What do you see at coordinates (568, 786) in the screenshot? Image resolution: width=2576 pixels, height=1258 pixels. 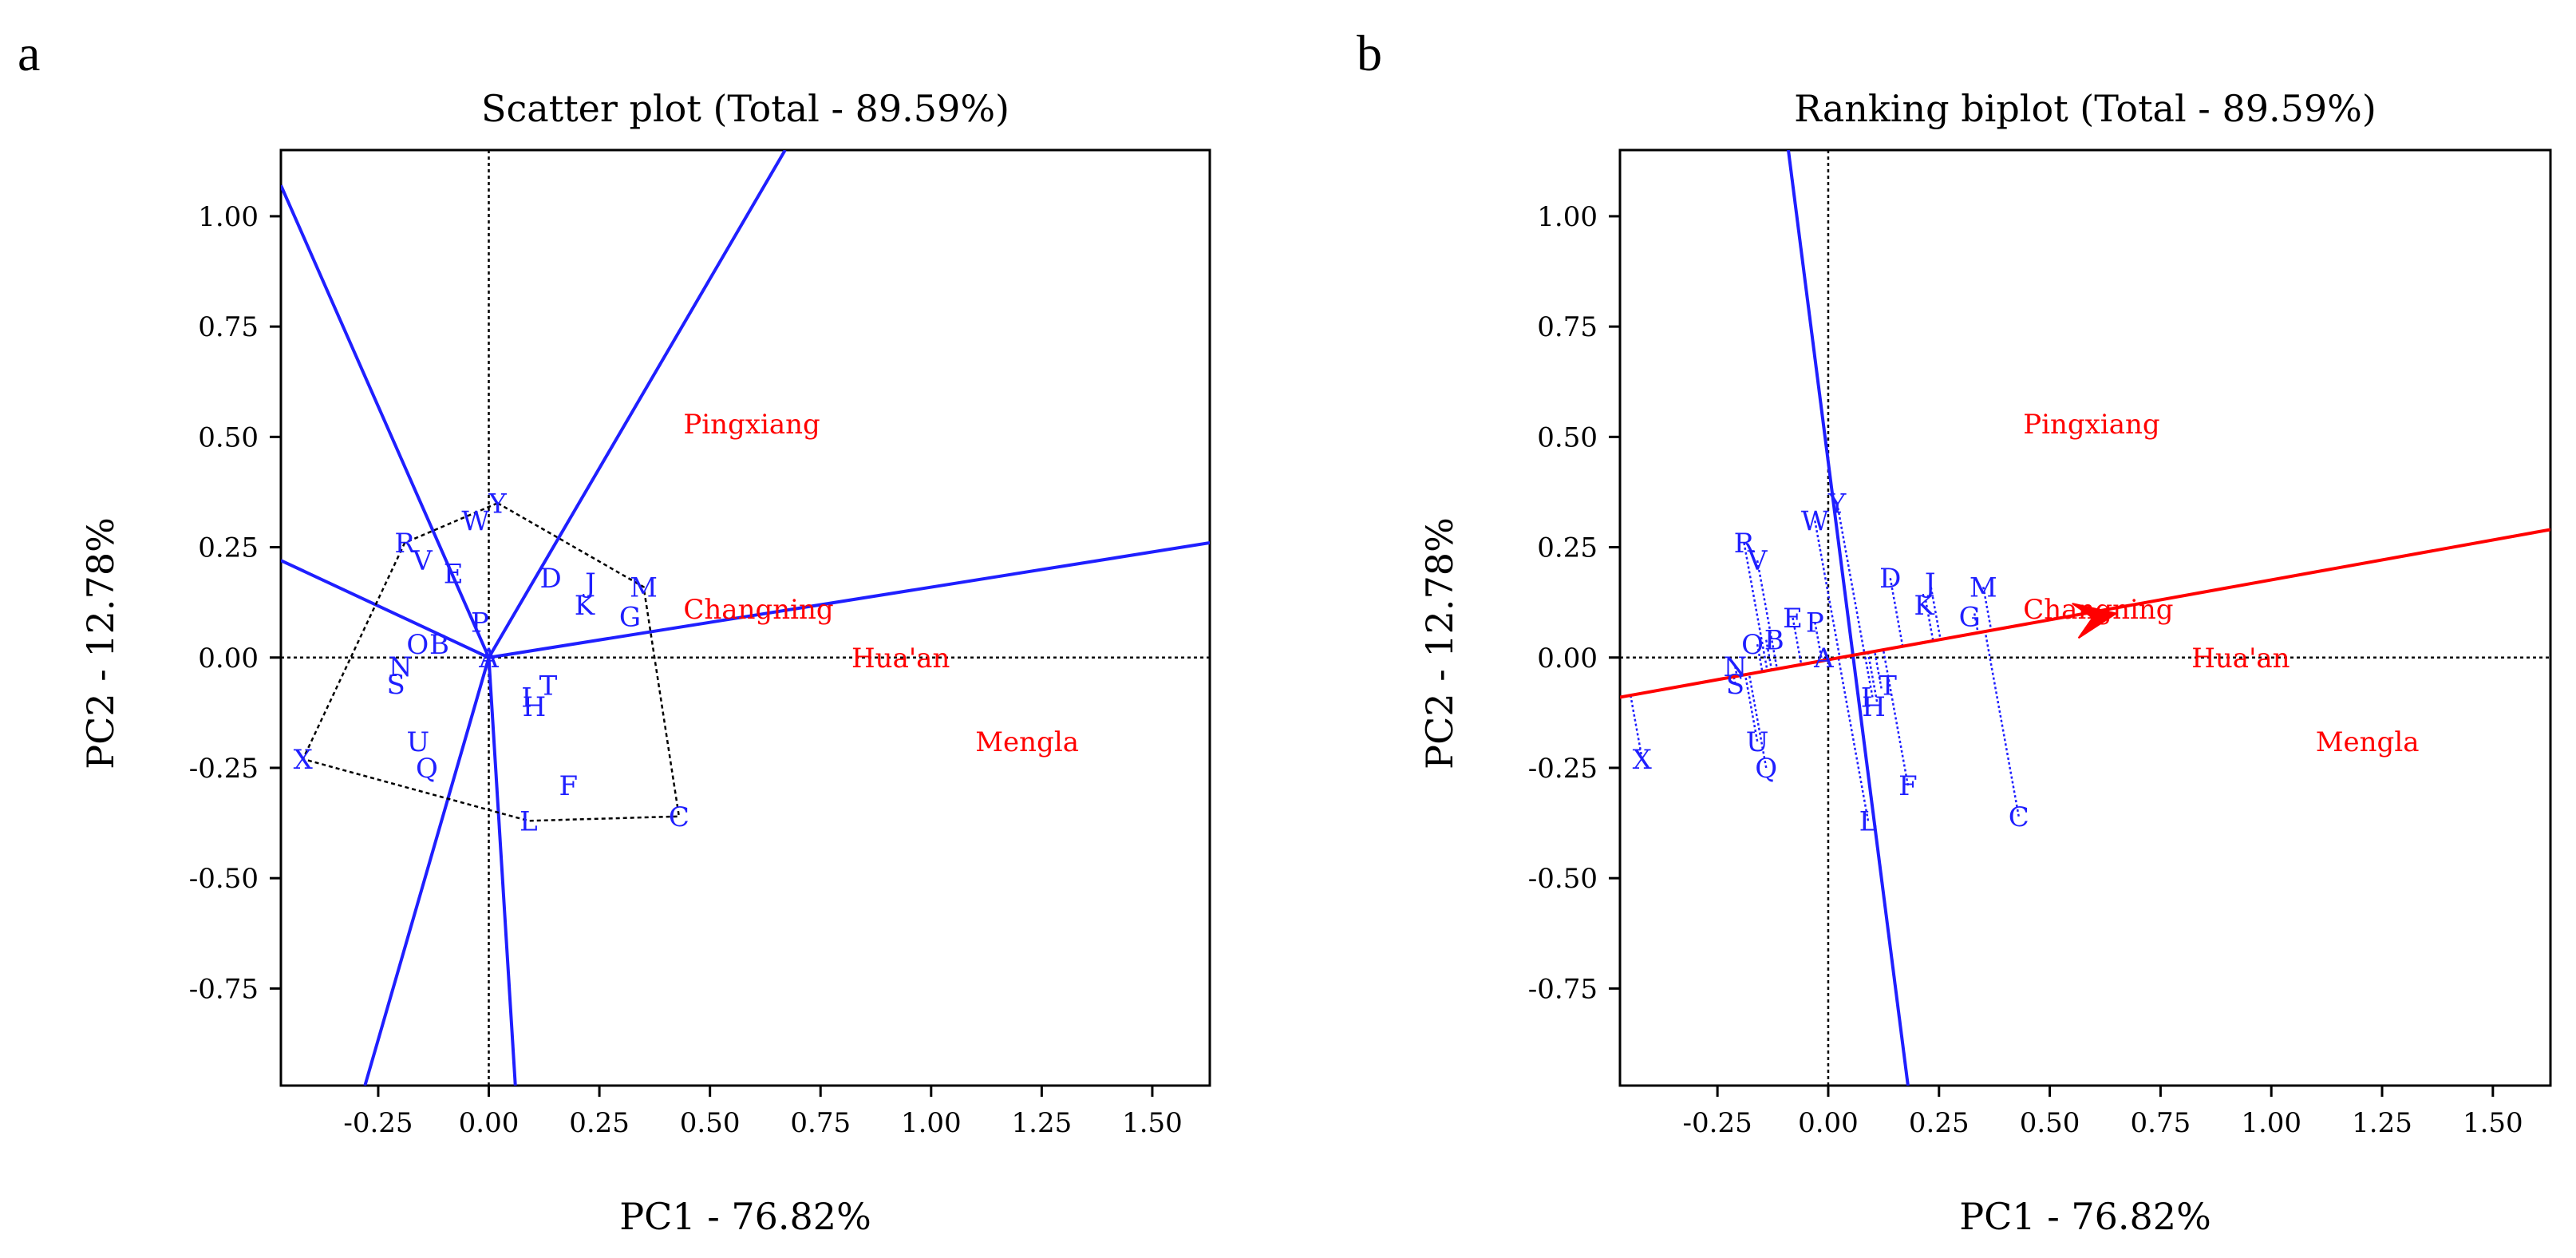 I see `genotype-label: F` at bounding box center [568, 786].